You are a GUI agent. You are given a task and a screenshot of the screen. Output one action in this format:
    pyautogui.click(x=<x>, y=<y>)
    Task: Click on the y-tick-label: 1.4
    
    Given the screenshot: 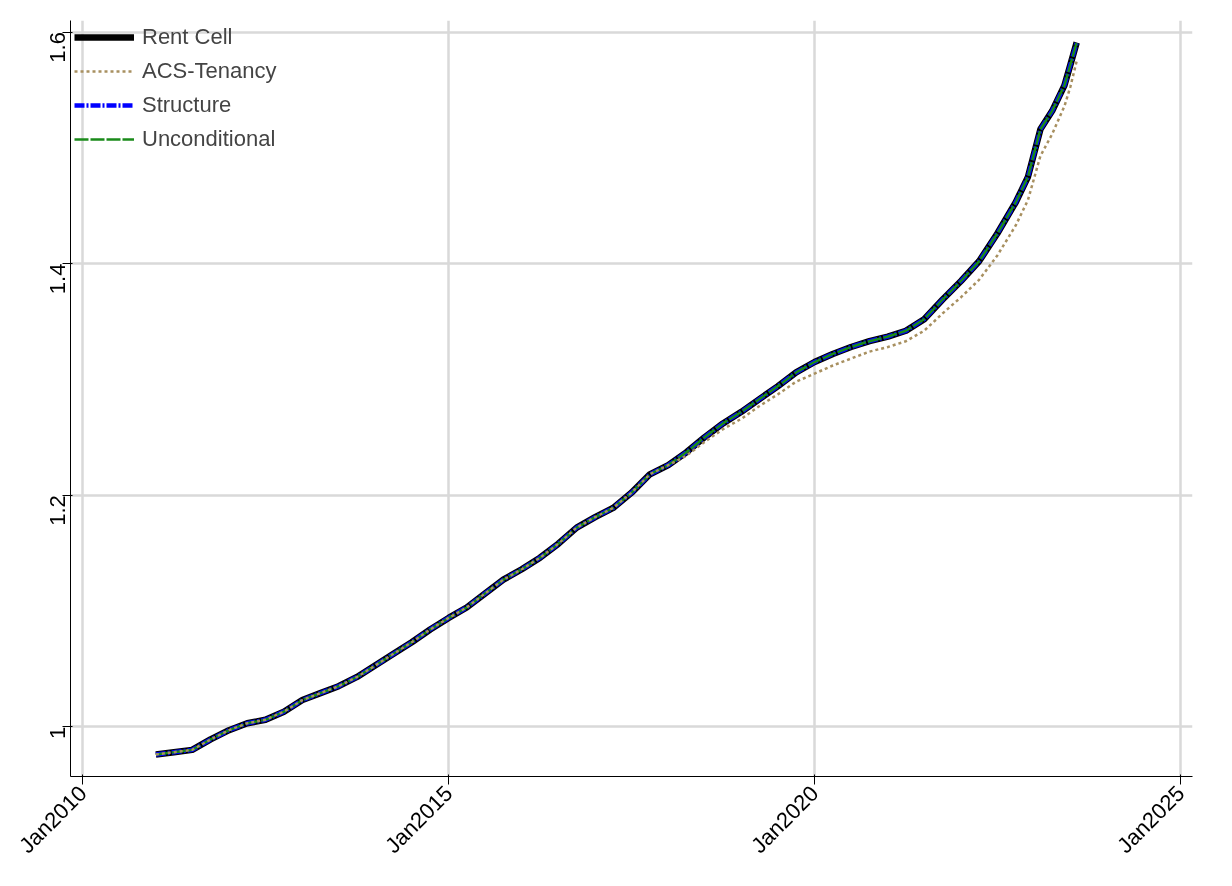 What is the action you would take?
    pyautogui.click(x=57, y=279)
    